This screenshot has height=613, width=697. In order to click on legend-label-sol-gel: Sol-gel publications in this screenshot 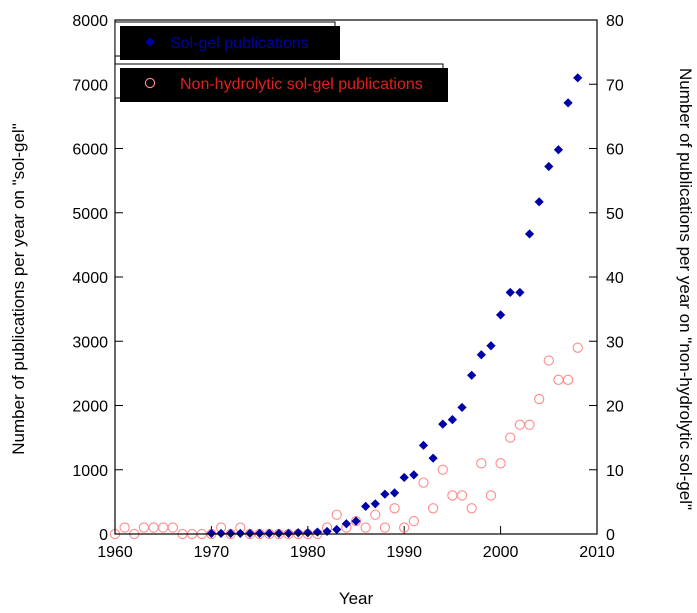, I will do `click(239, 43)`.